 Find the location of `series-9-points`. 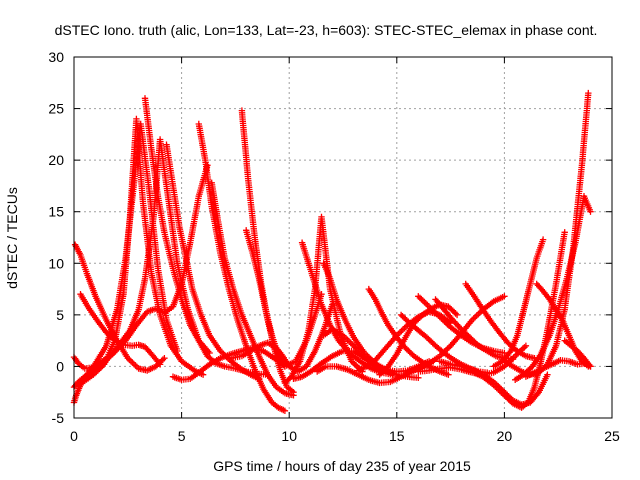

series-9-points is located at coordinates (242, 267).